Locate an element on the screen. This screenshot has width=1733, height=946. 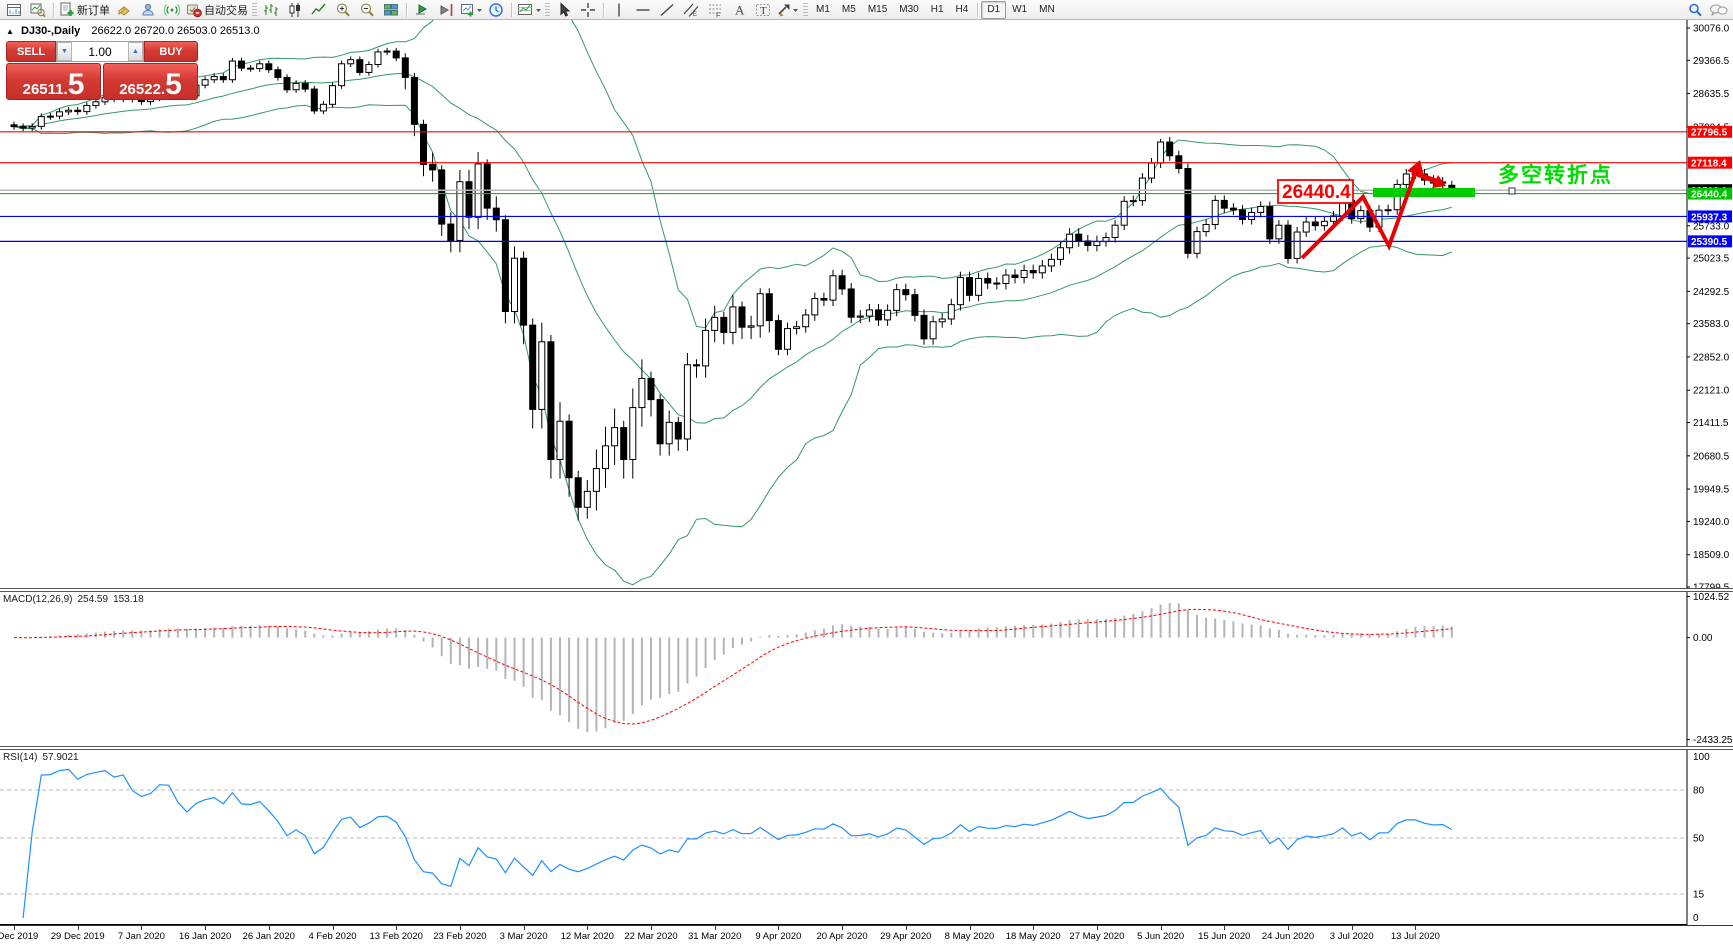
bar-chart-mode-icon is located at coordinates (271, 10).